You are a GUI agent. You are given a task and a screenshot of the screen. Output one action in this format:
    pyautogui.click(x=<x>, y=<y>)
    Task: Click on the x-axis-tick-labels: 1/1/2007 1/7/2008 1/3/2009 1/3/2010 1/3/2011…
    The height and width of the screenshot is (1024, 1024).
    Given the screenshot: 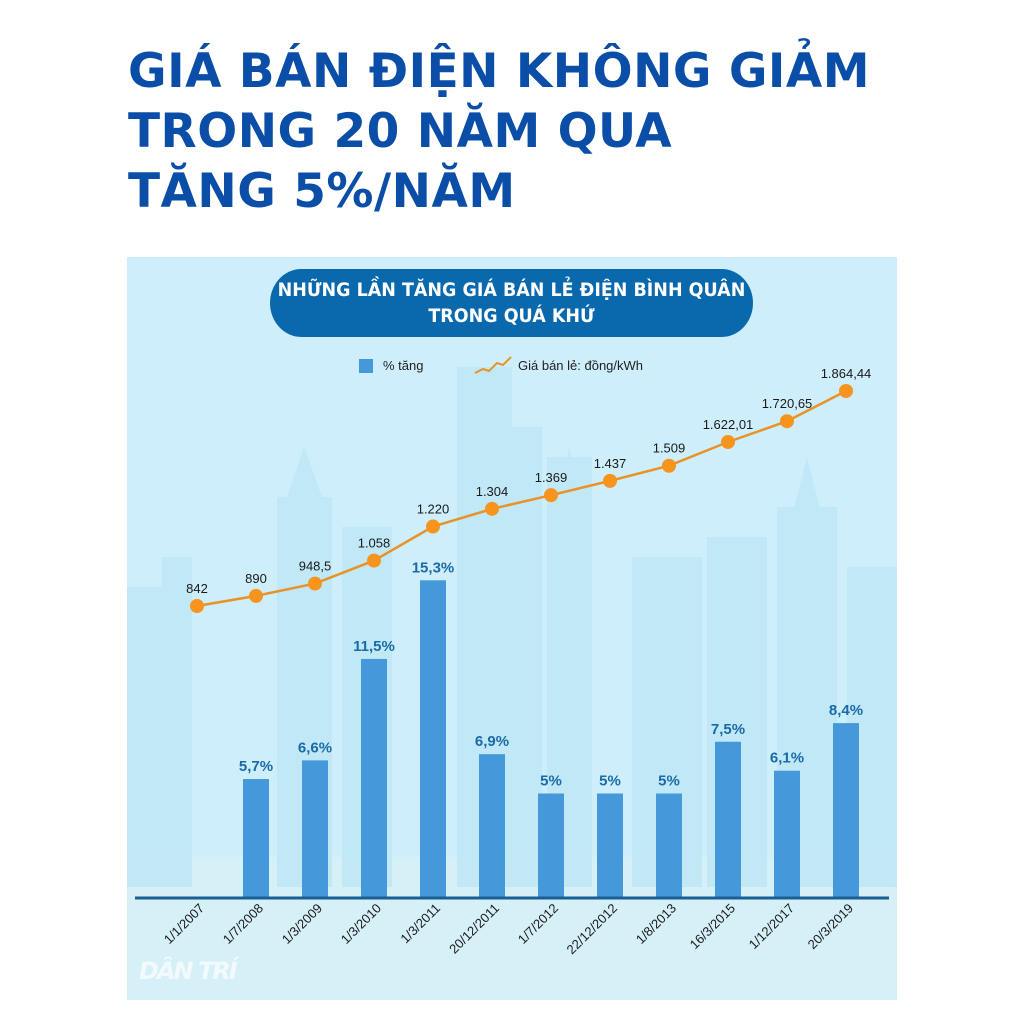 What is the action you would take?
    pyautogui.click(x=508, y=929)
    